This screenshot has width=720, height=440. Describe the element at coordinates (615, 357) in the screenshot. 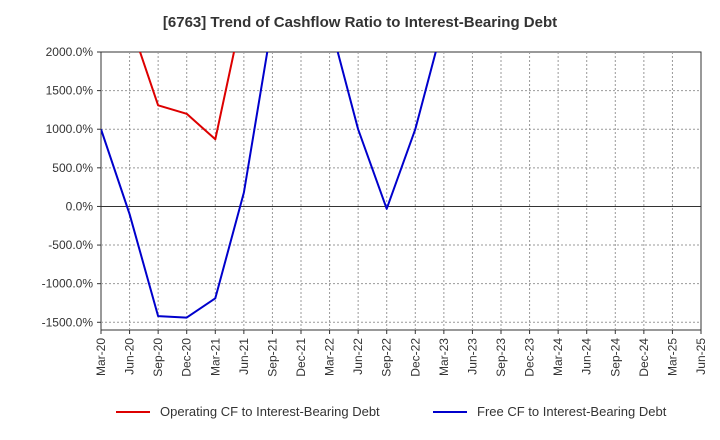

I see `x-tick-label: Sep-24` at that location.